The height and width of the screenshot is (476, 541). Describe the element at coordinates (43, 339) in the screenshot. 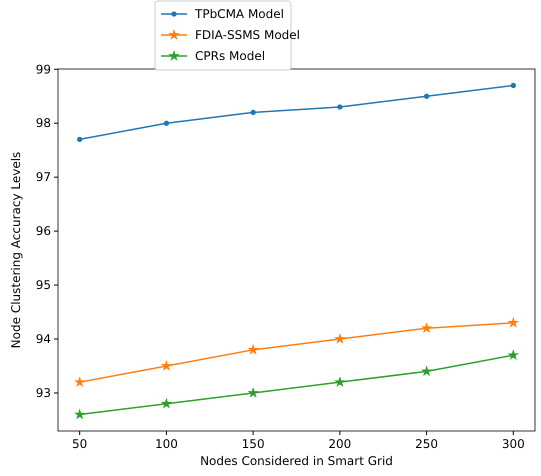

I see `y-tick-label: 94` at that location.